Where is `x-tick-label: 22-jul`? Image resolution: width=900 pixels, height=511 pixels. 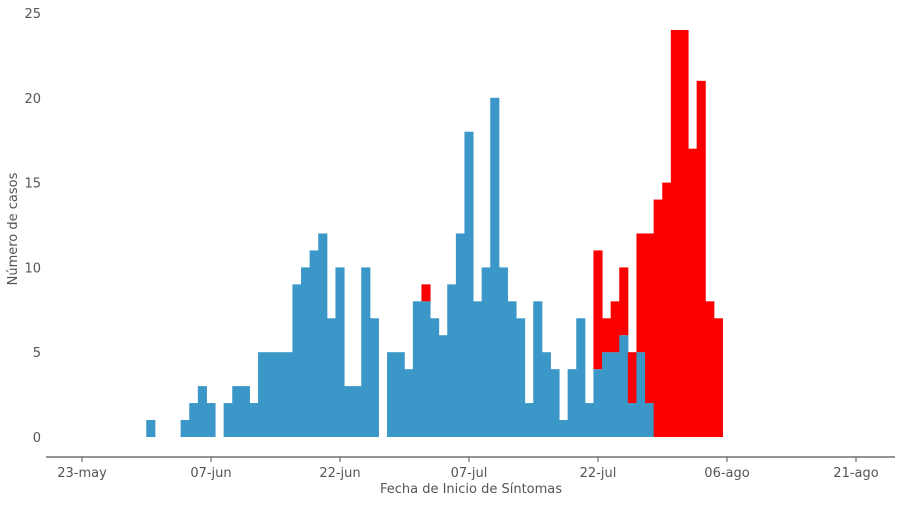 x-tick-label: 22-jul is located at coordinates (598, 473).